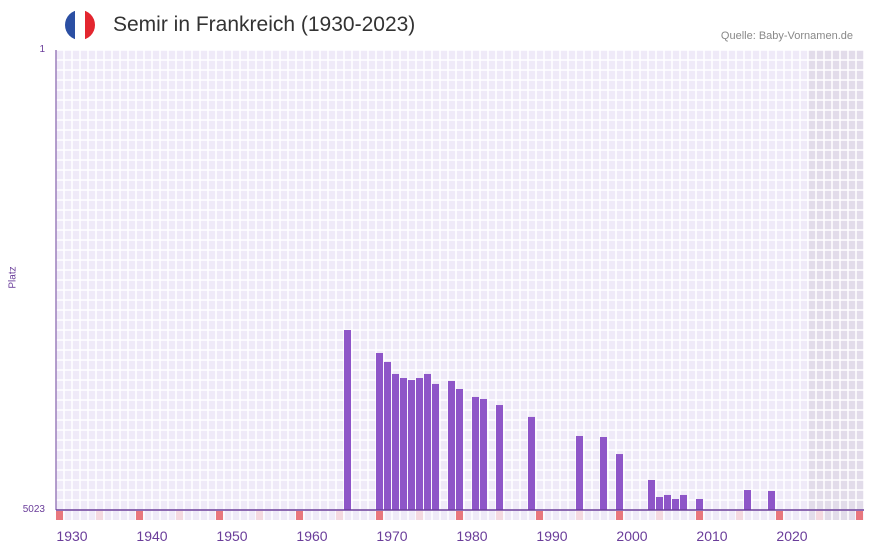  What do you see at coordinates (699, 504) in the screenshot?
I see `bar-2010` at bounding box center [699, 504].